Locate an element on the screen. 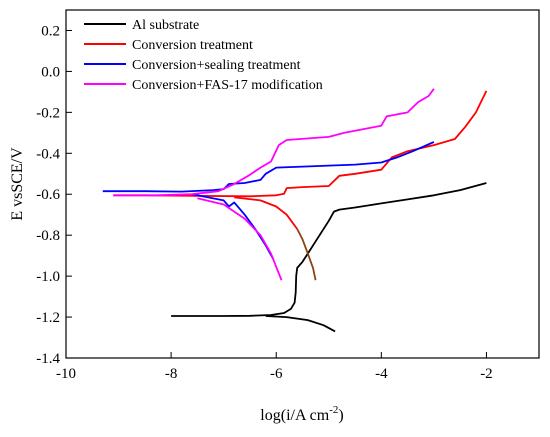  x-axis-title-main: log(i/A cm is located at coordinates (294, 415).